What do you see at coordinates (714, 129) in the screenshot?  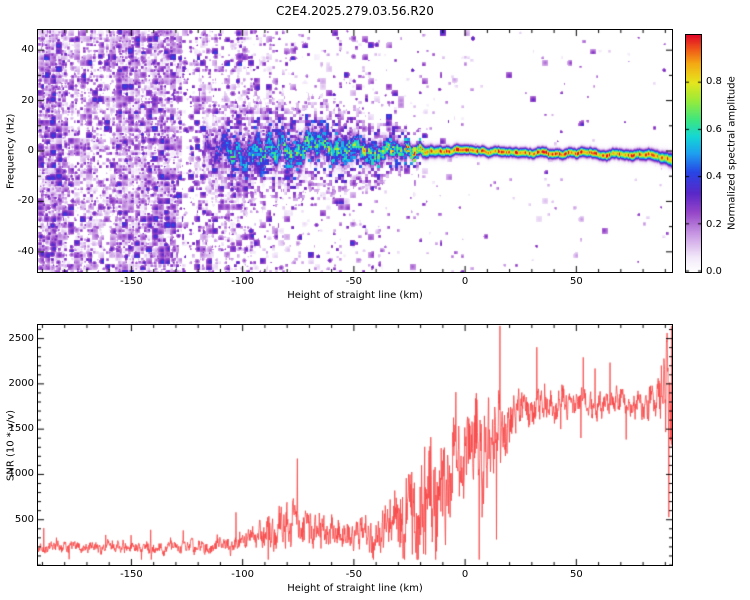 I see `colorbar-tick-label: 0.6` at bounding box center [714, 129].